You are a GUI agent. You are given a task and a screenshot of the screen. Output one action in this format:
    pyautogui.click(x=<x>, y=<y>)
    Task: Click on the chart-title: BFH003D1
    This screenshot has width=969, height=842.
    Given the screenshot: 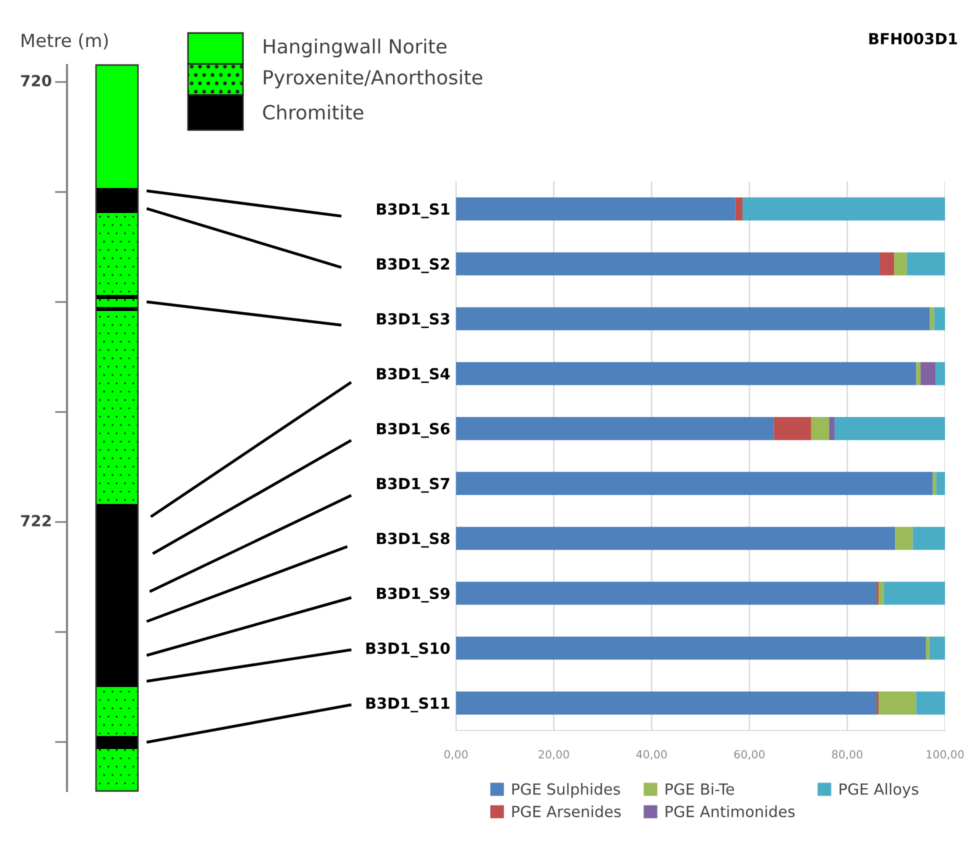 What is the action you would take?
    pyautogui.click(x=913, y=38)
    